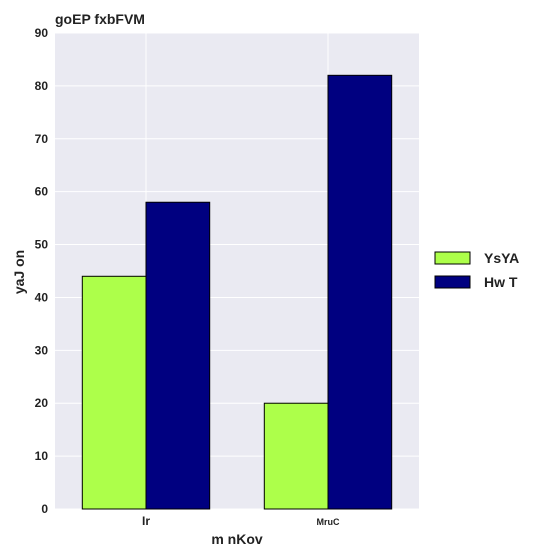 The width and height of the screenshot is (560, 560). What do you see at coordinates (19, 272) in the screenshot?
I see `y-axis-label: yaJ on` at bounding box center [19, 272].